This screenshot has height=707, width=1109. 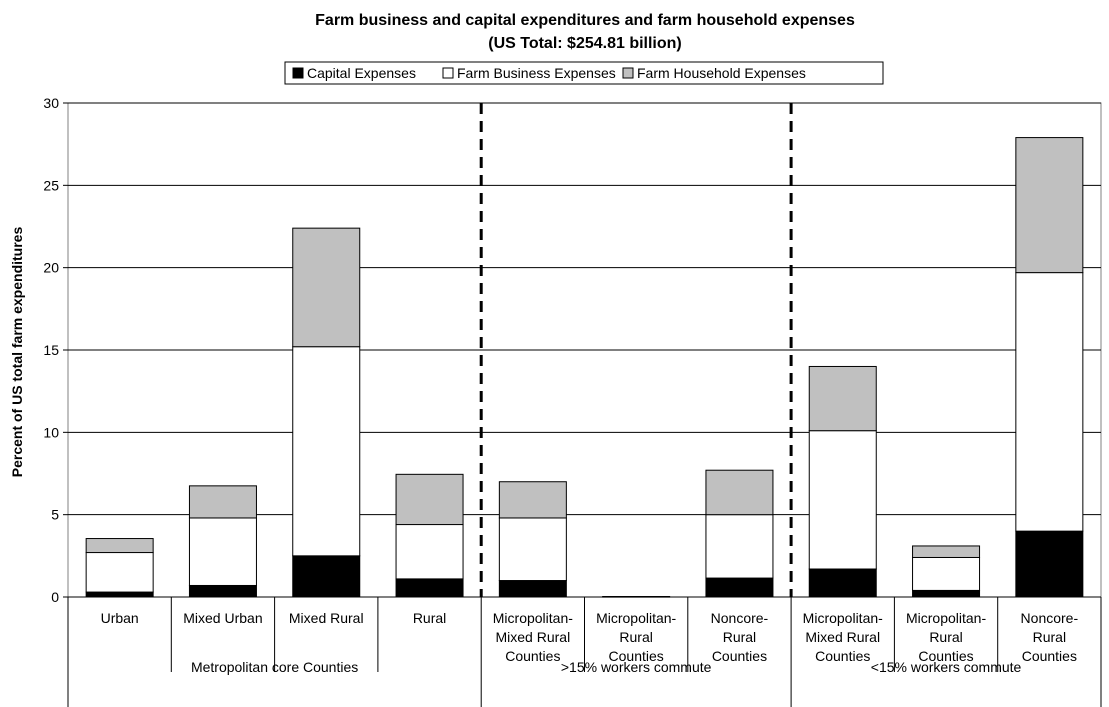 I want to click on category-label: Mixed Urban, so click(x=222, y=618).